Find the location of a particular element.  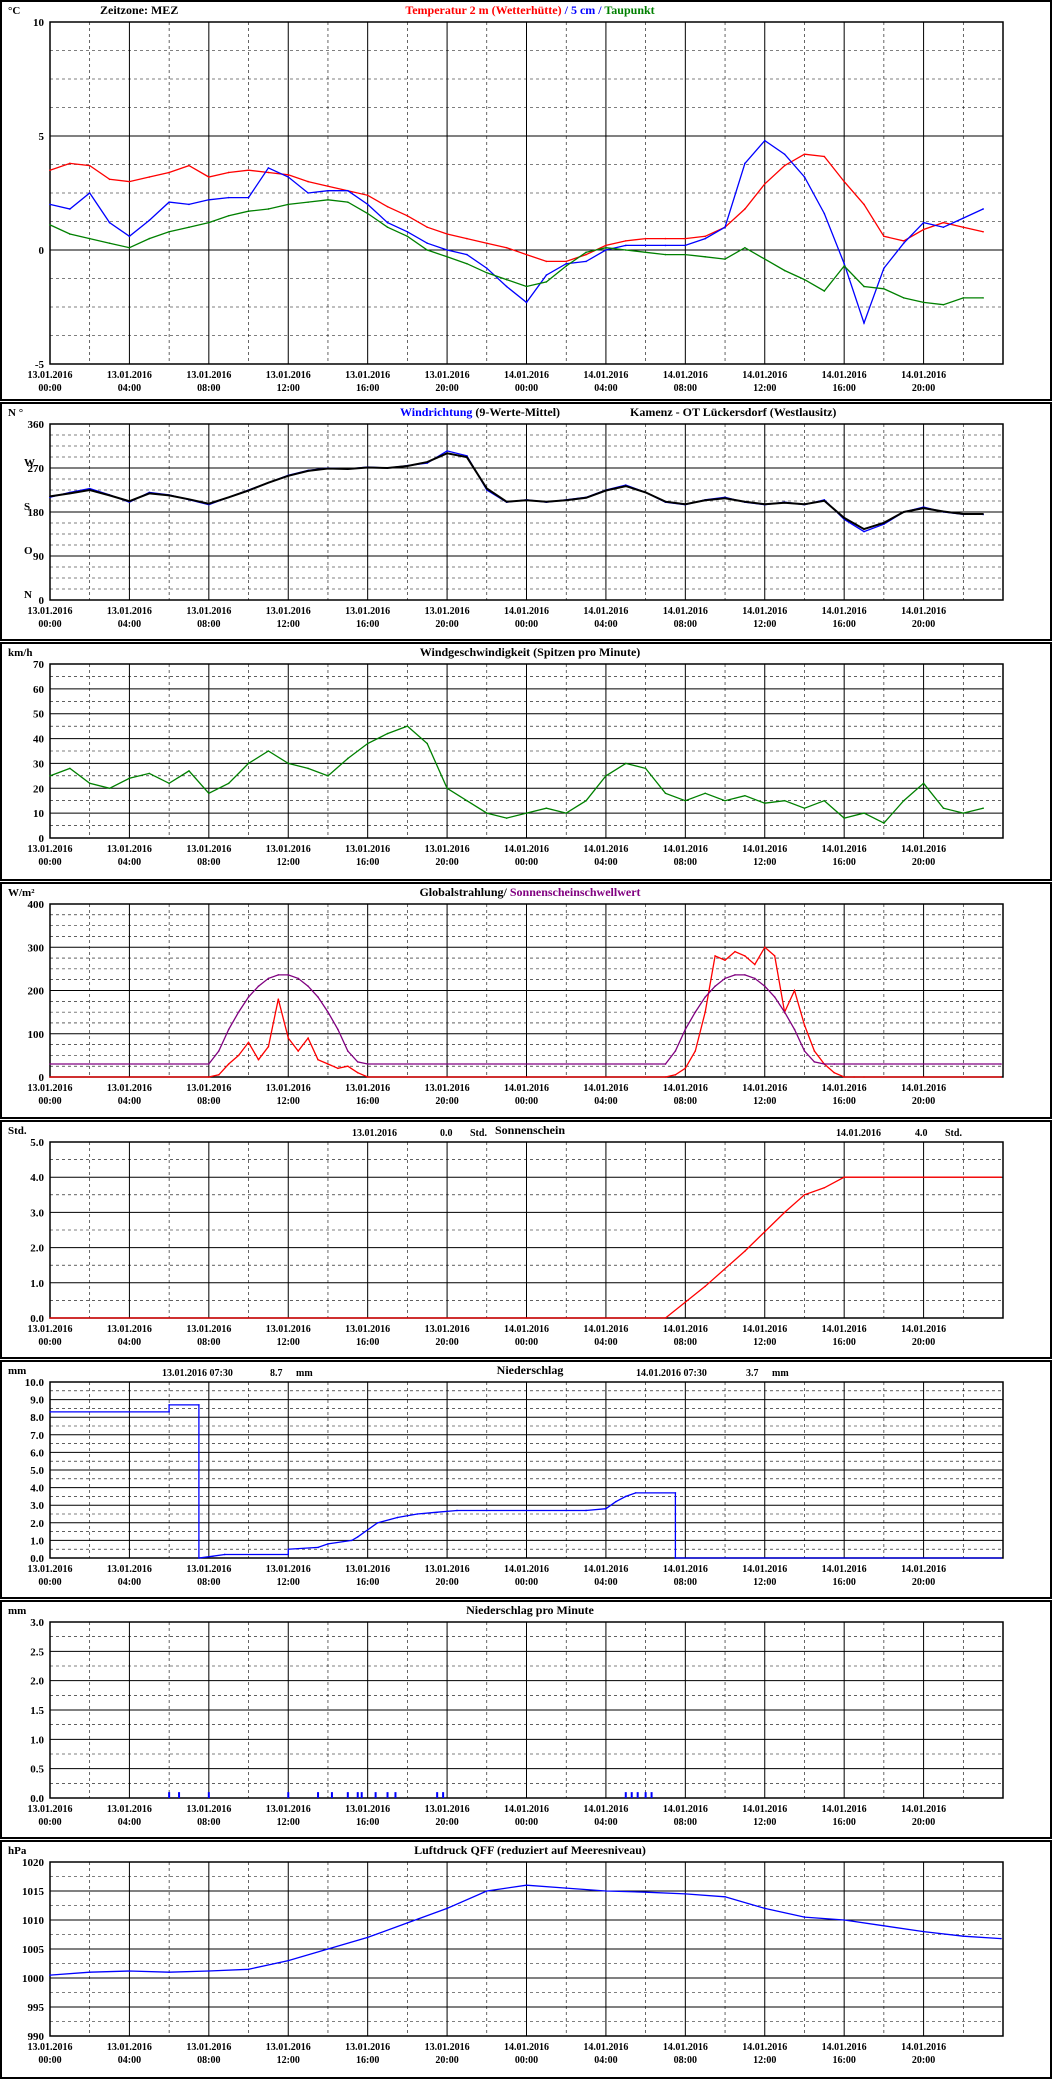

y-tick-label: 0 is located at coordinates (42, 1078).